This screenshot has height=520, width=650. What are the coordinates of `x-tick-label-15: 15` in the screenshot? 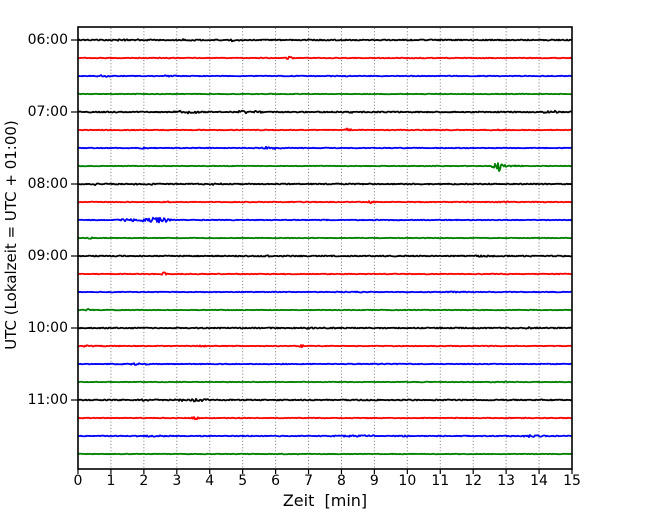 It's located at (572, 481).